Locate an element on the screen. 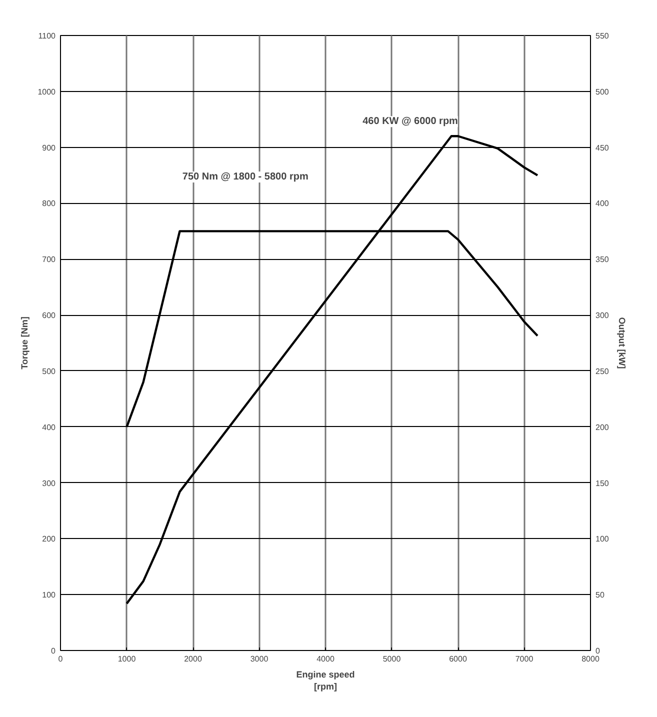 This screenshot has height=717, width=657. y2-tick-label: 550 is located at coordinates (603, 36).